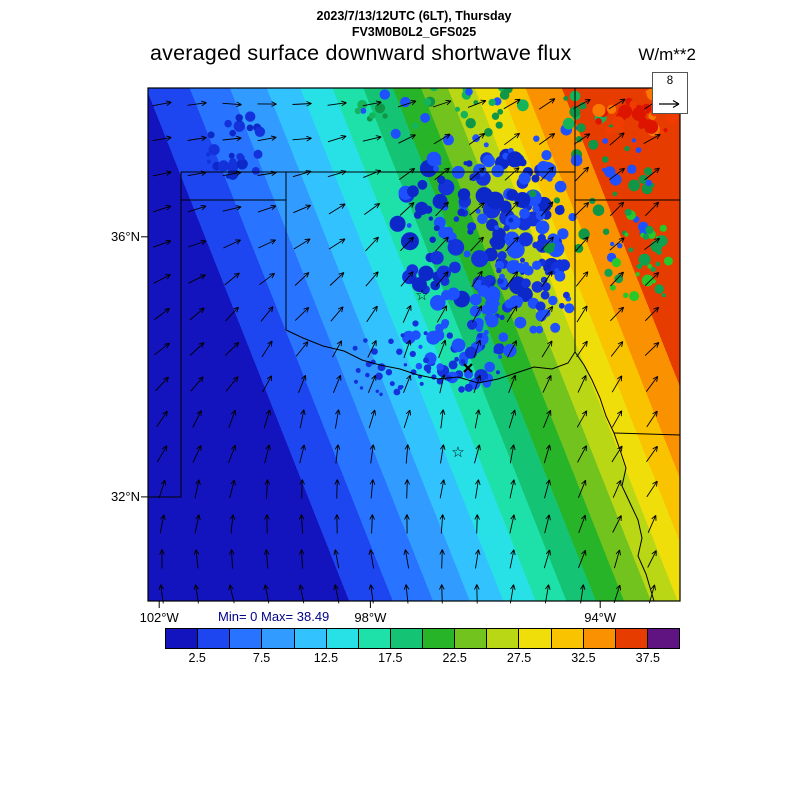 The height and width of the screenshot is (800, 800). What do you see at coordinates (600, 617) in the screenshot?
I see `lon-tick-label: 94°W` at bounding box center [600, 617].